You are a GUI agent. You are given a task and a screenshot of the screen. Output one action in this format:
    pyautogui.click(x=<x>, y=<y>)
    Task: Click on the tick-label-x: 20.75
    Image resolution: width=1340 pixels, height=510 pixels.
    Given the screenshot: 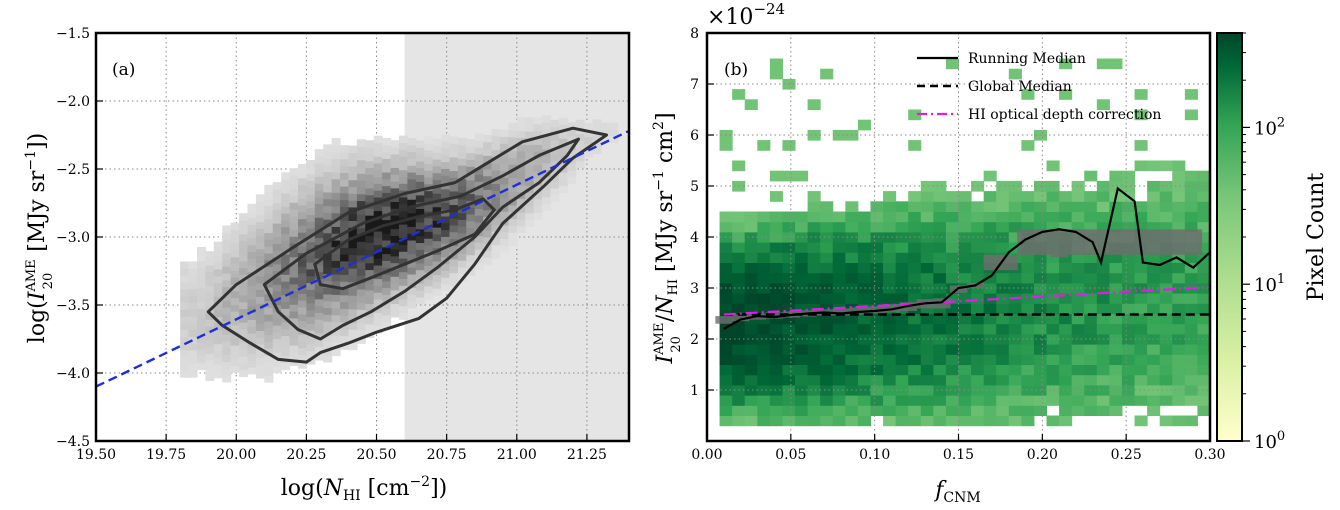 What is the action you would take?
    pyautogui.click(x=447, y=455)
    